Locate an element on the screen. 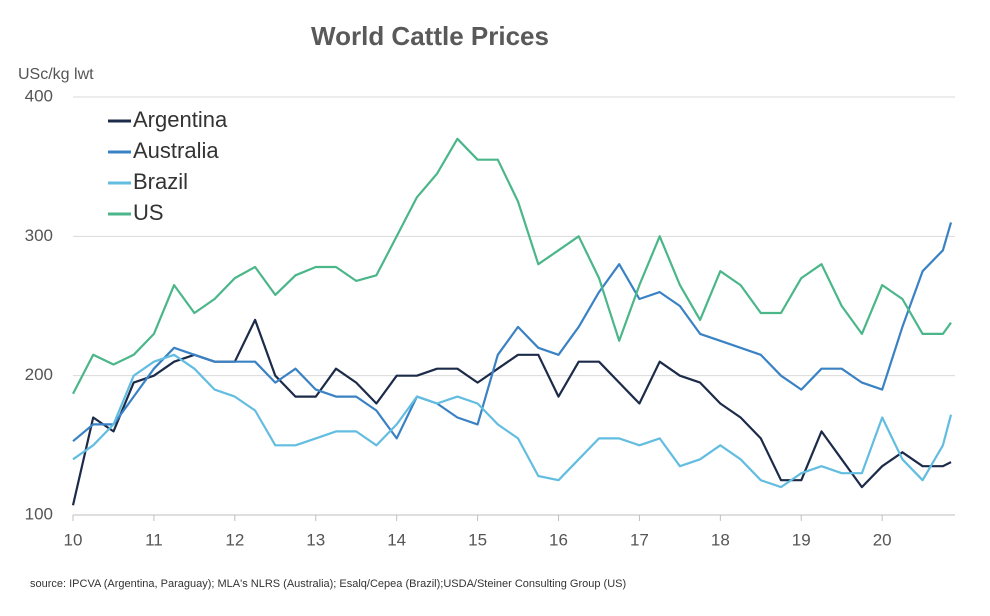  chart-title: World Cattle Prices is located at coordinates (430, 36).